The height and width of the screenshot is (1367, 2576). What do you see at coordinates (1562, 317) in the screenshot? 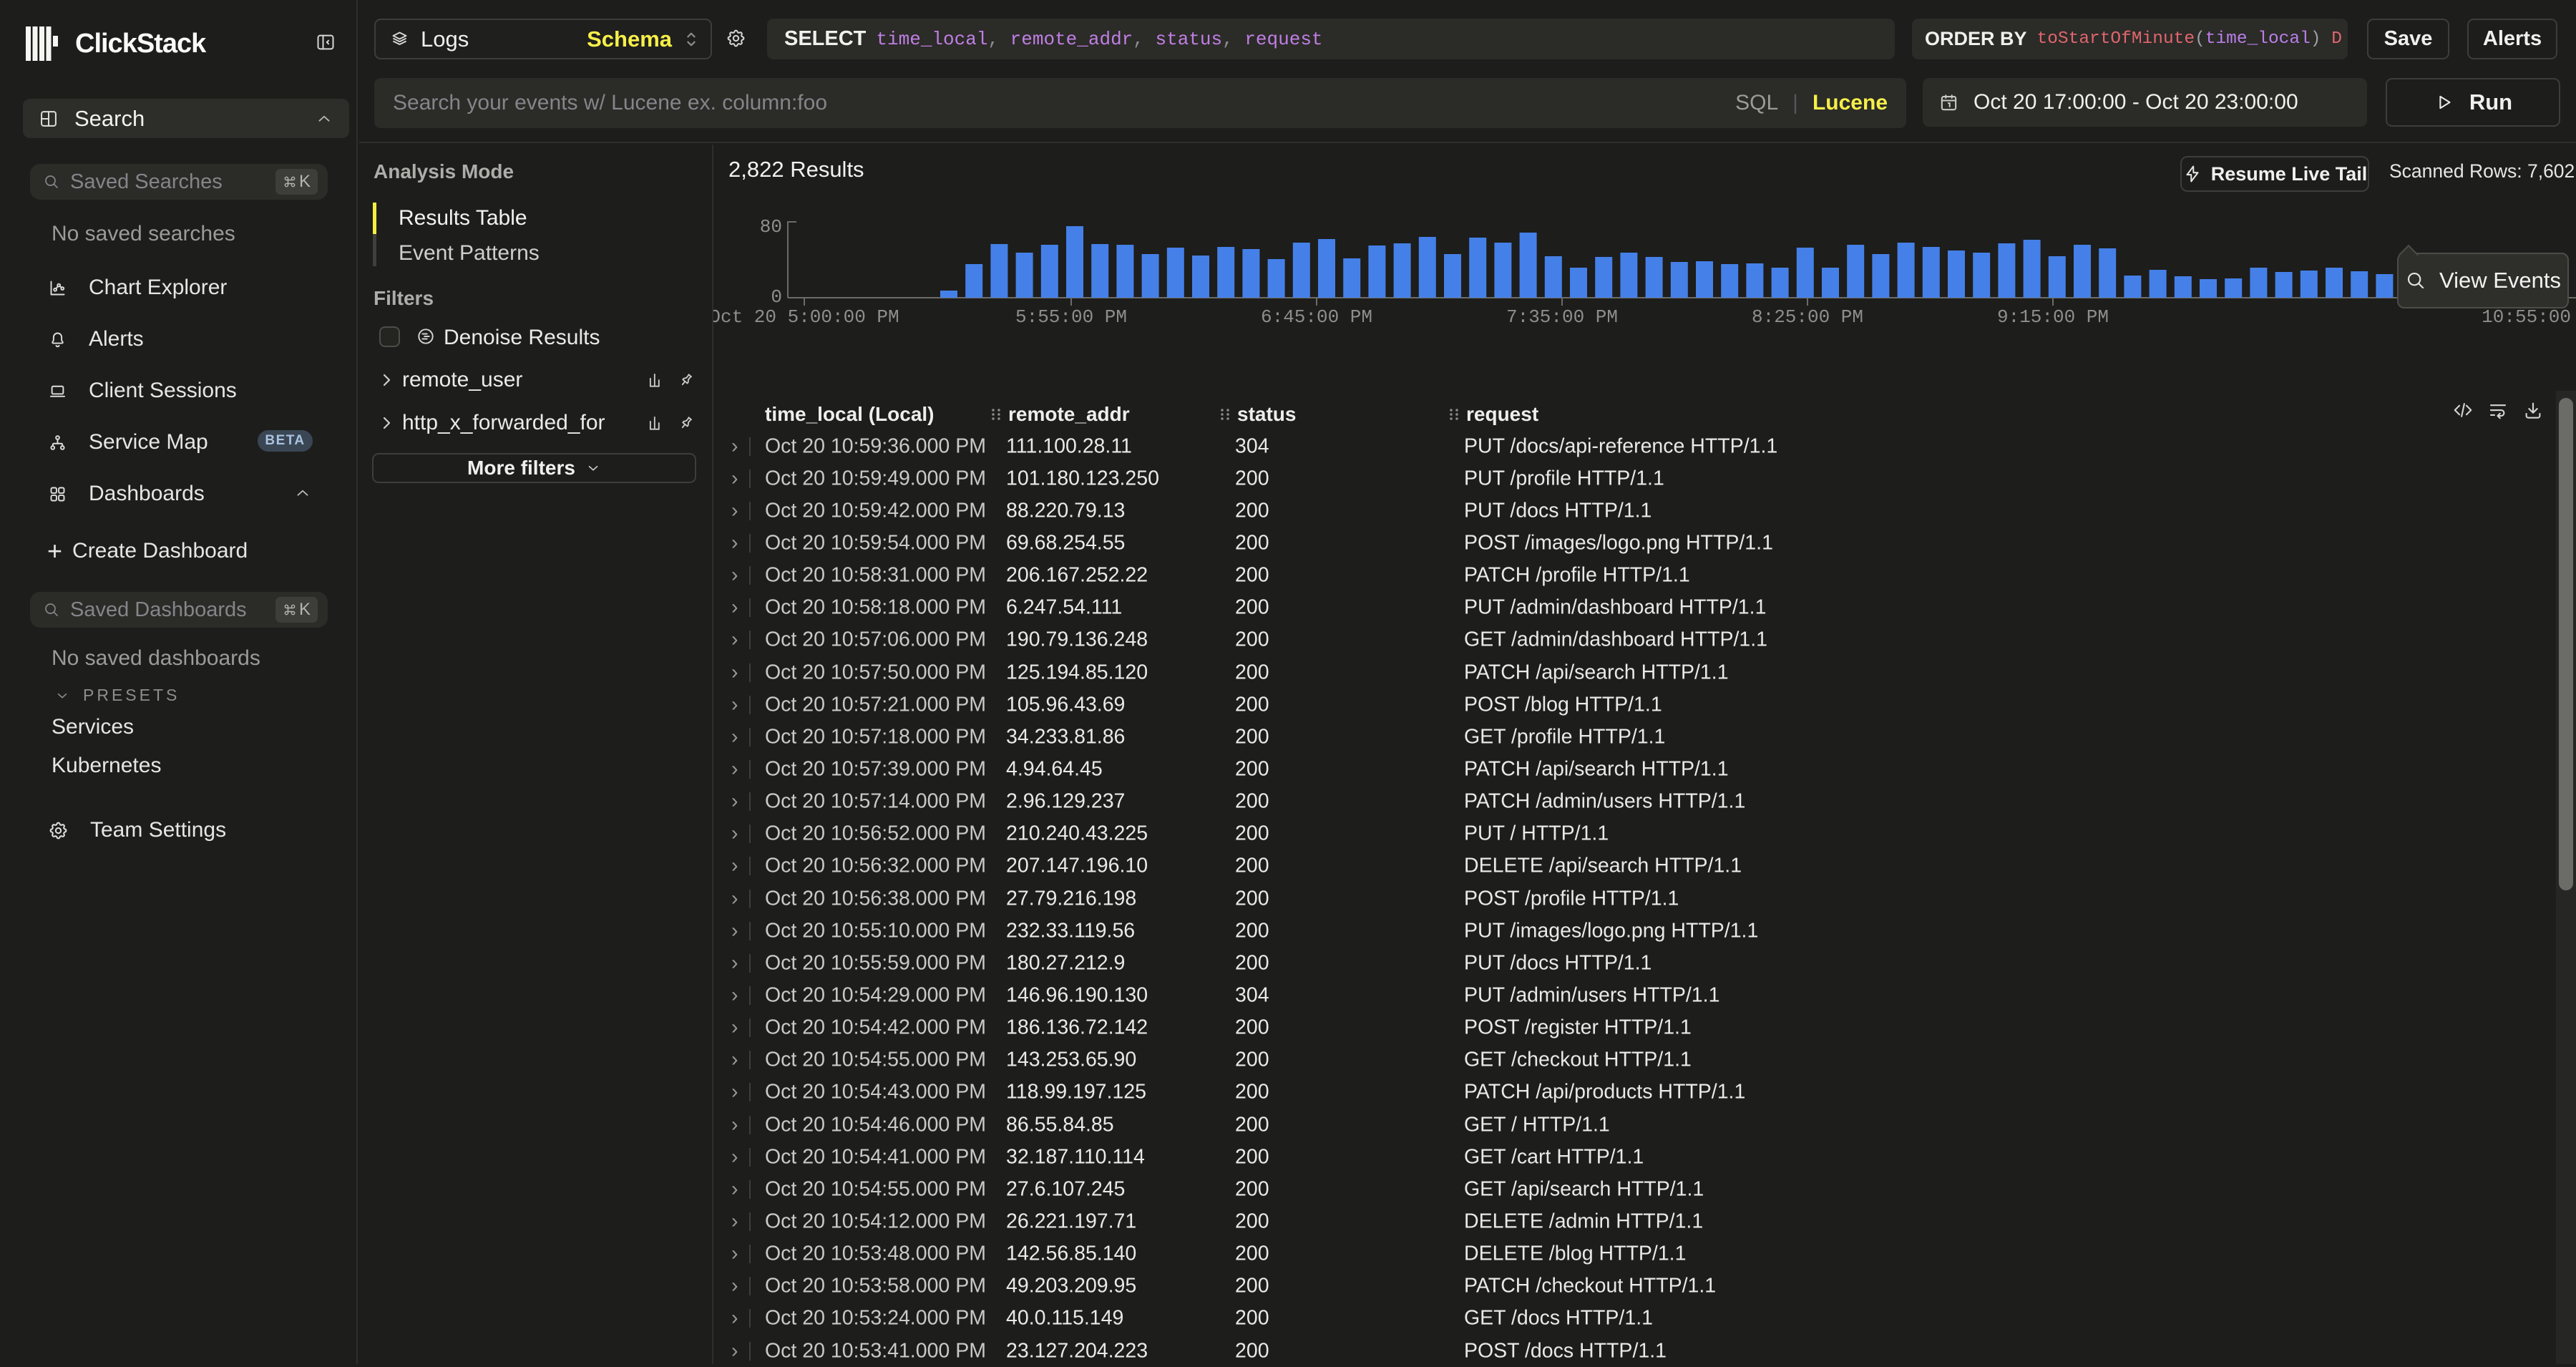
I see `svg-text: 7:35:00 PM` at bounding box center [1562, 317].